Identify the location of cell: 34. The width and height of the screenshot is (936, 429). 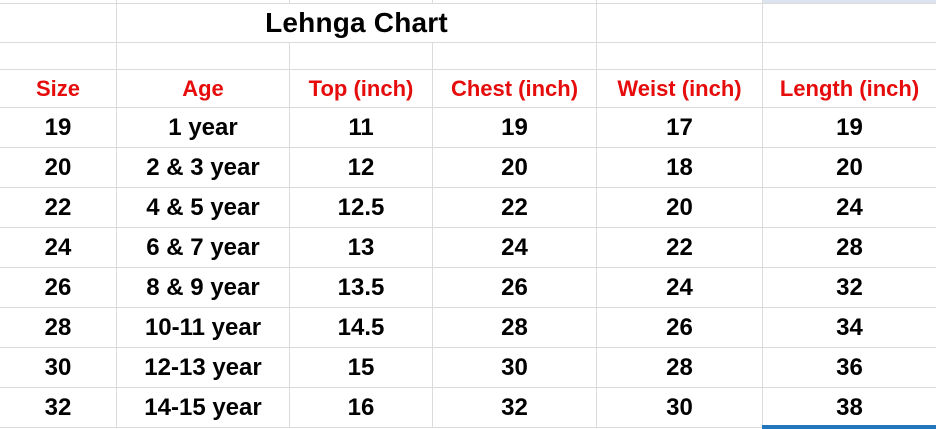
(849, 328).